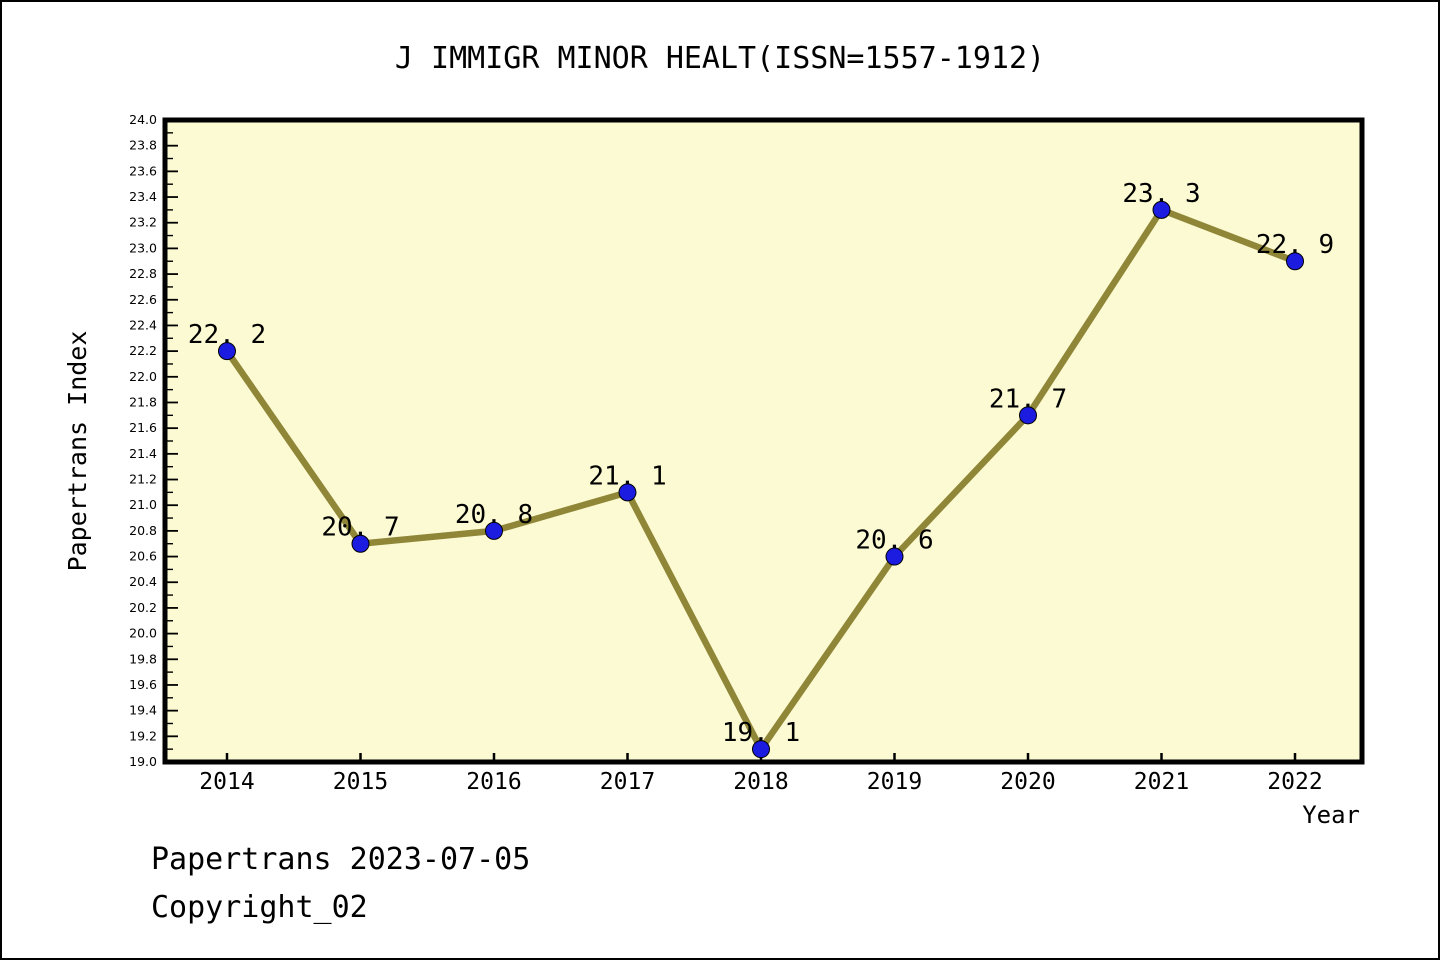 Image resolution: width=1440 pixels, height=960 pixels. I want to click on y-tick-label: 20.8, so click(143, 530).